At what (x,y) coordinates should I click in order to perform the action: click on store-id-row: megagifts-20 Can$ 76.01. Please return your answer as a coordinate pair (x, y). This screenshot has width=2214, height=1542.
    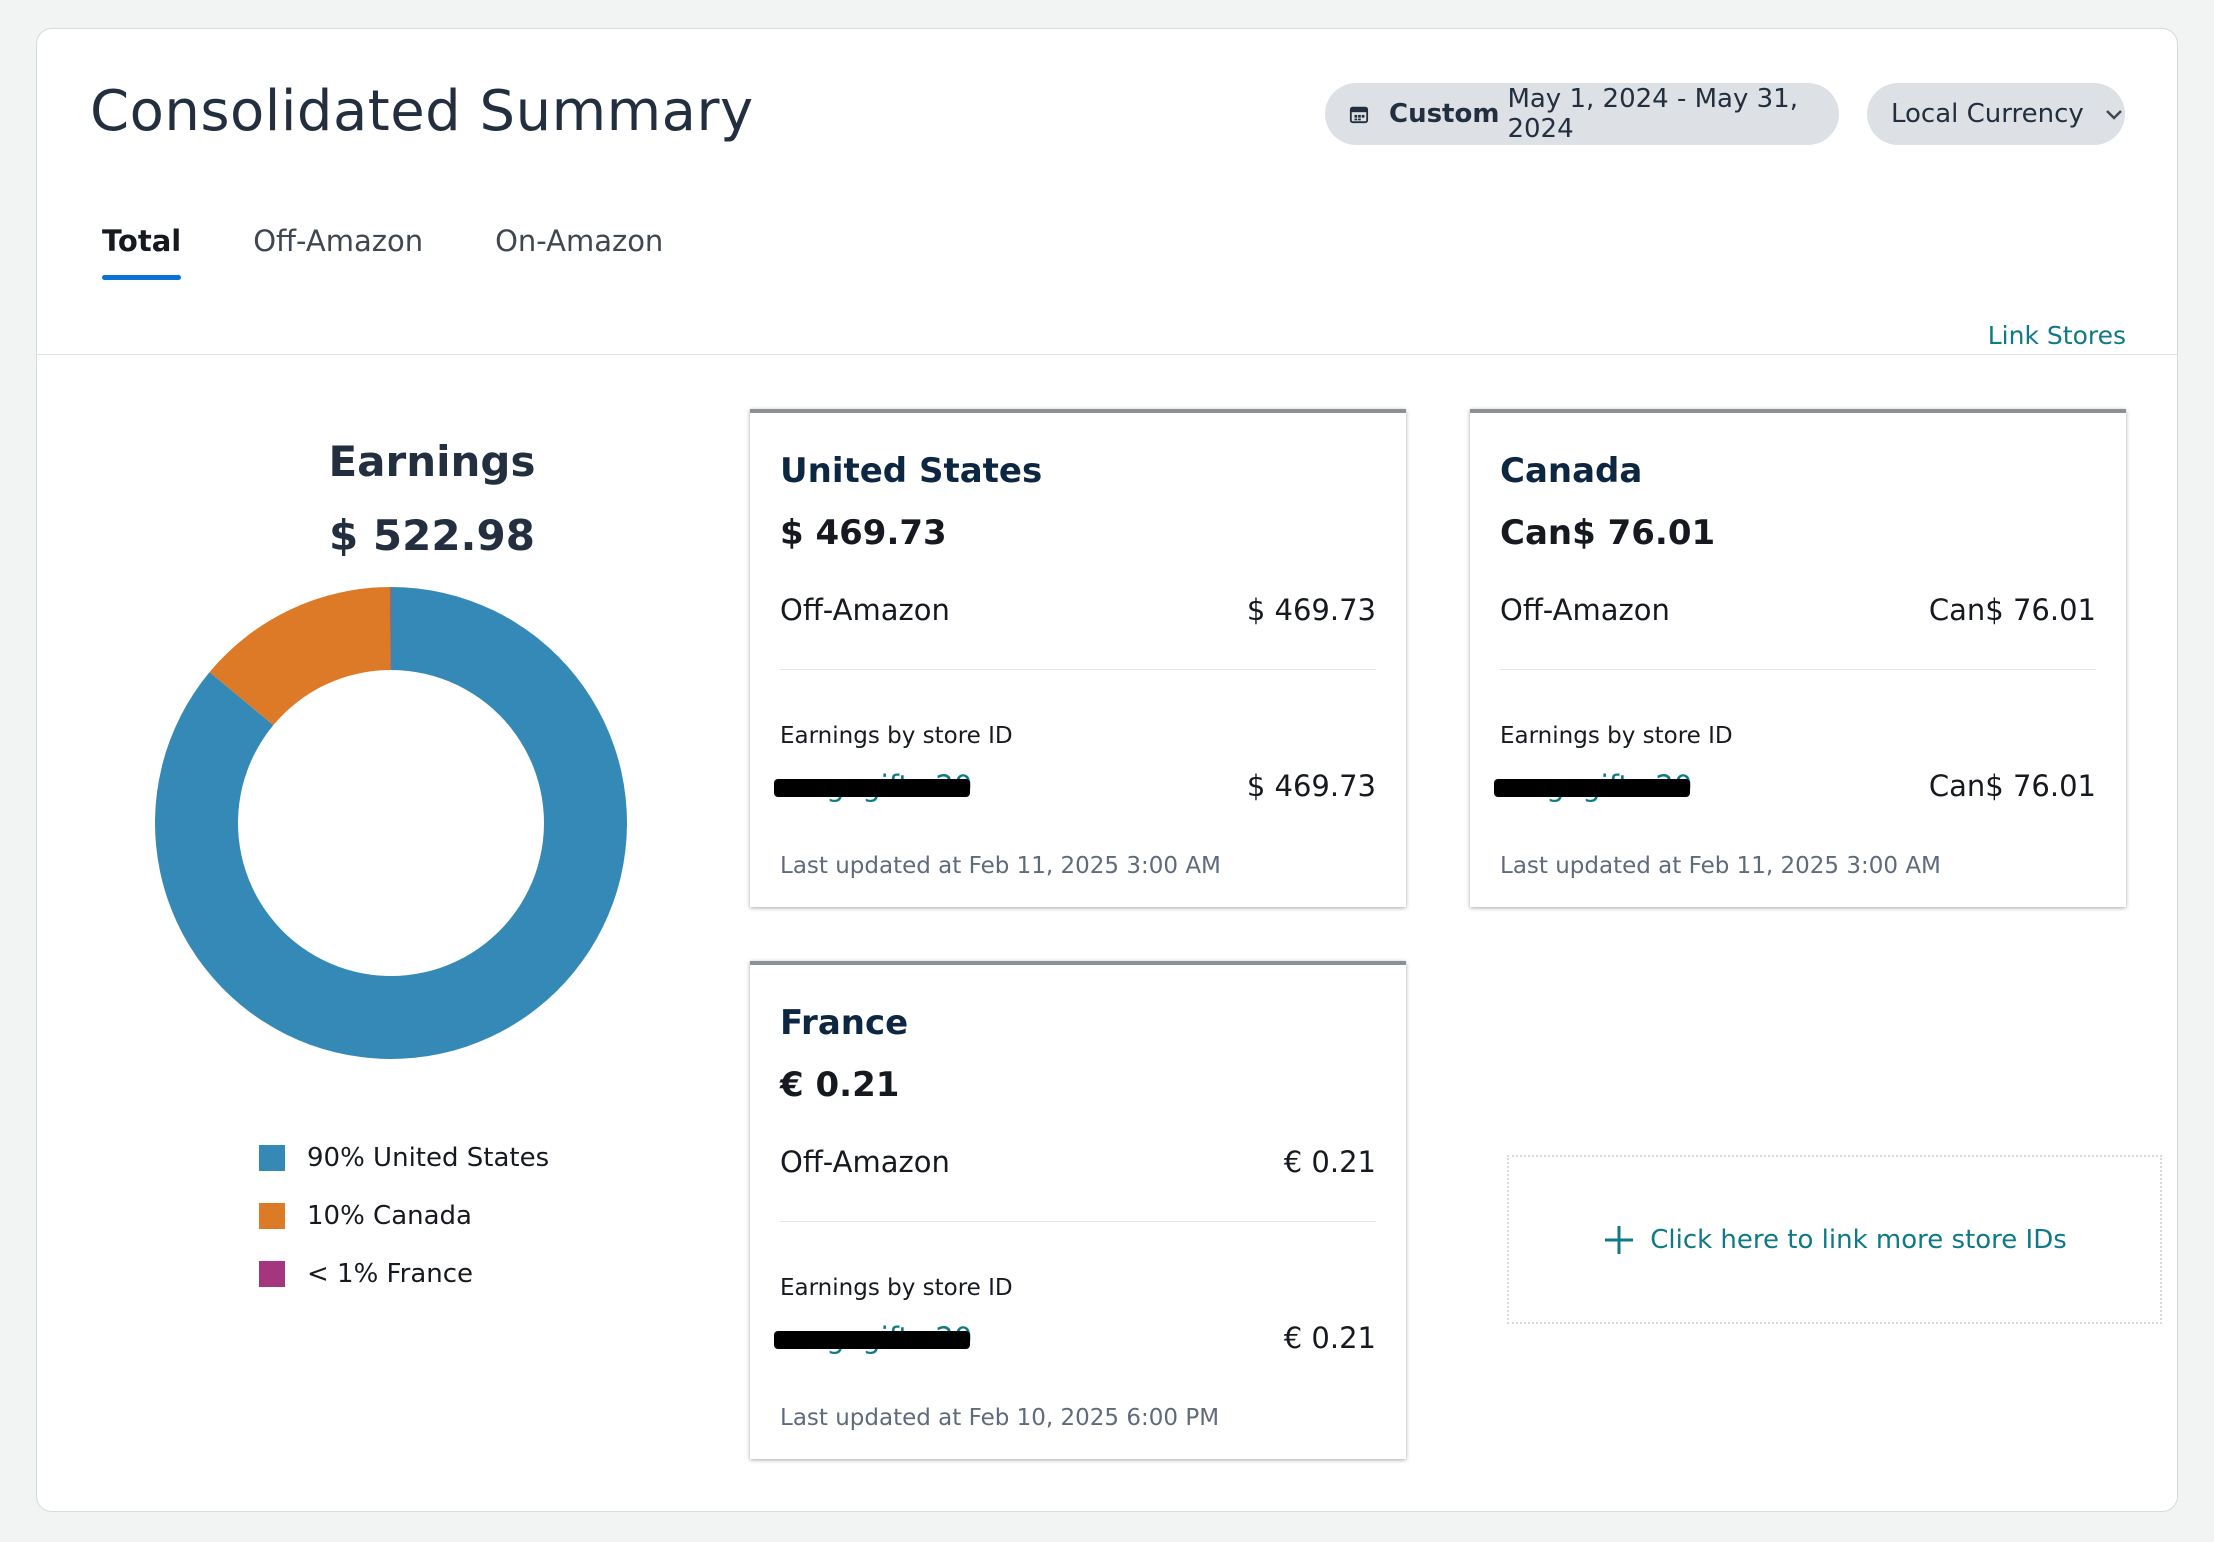
    Looking at the image, I should click on (1795, 786).